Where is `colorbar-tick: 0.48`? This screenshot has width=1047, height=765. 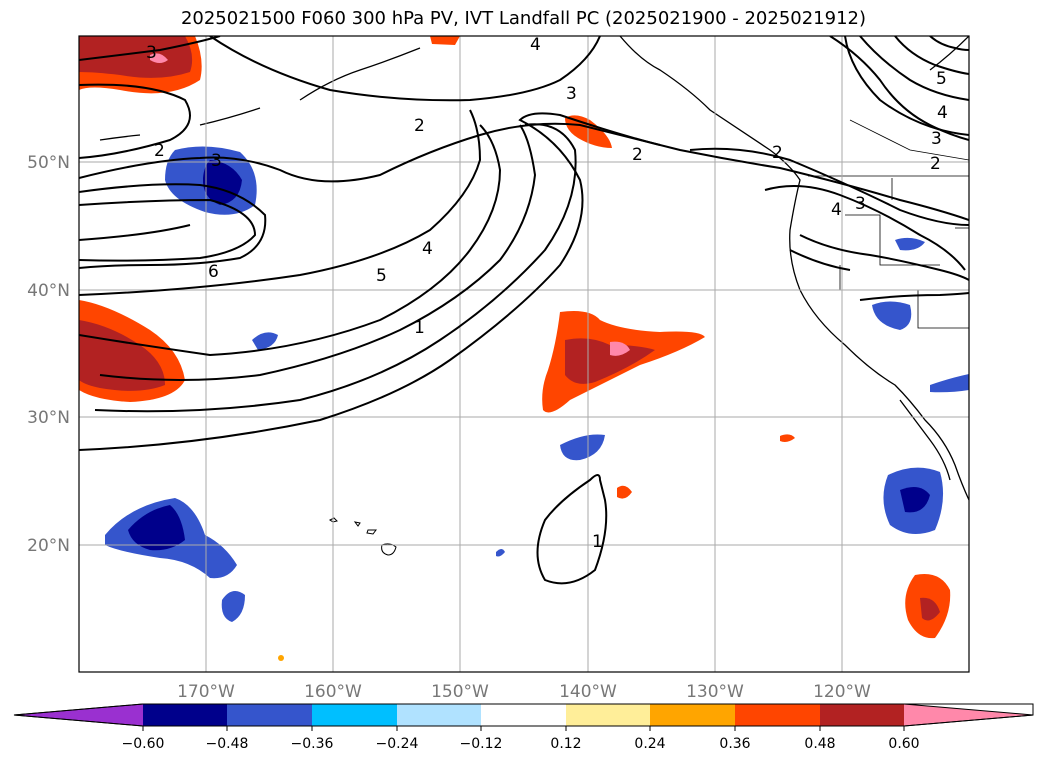
colorbar-tick: 0.48 is located at coordinates (819, 744).